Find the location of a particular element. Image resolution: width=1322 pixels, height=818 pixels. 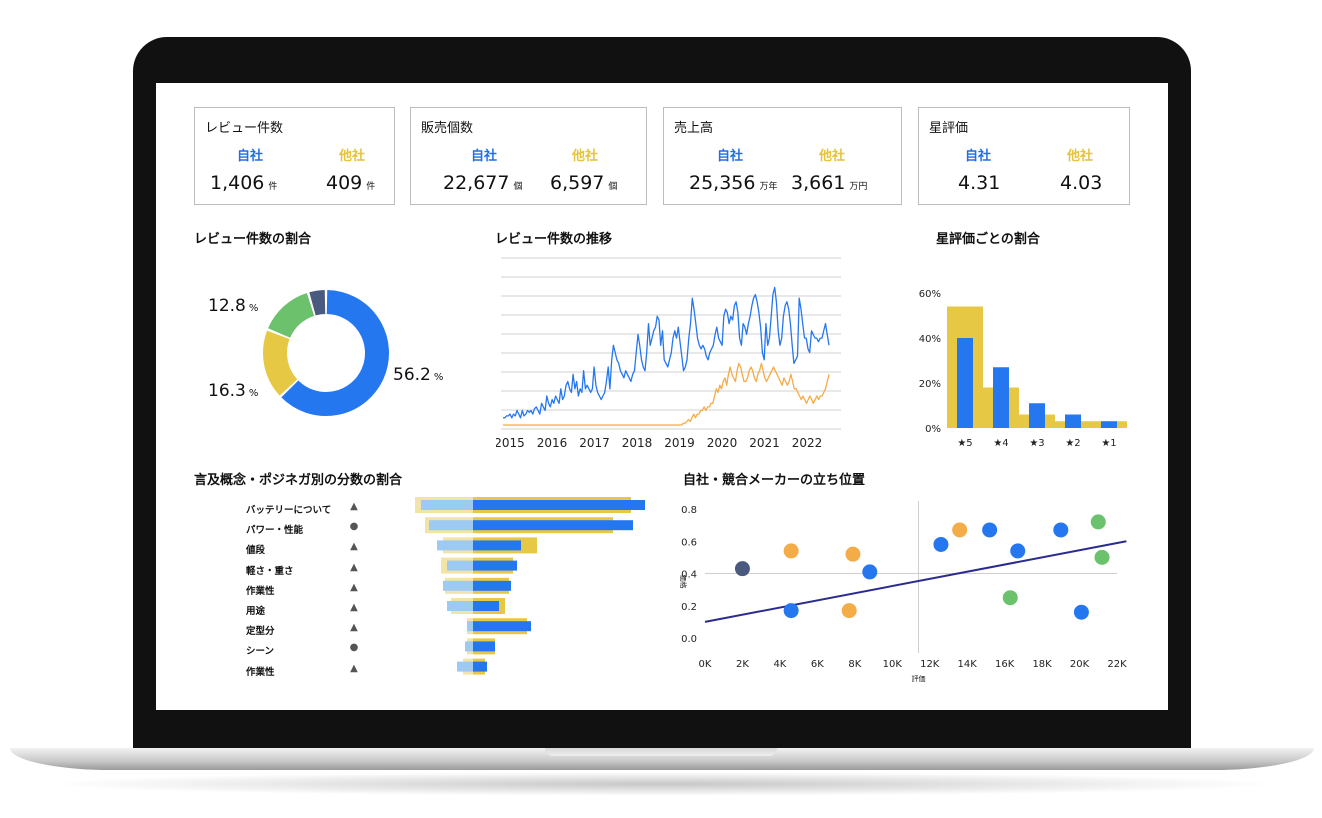

x-tick-label: 2021 is located at coordinates (764, 443).